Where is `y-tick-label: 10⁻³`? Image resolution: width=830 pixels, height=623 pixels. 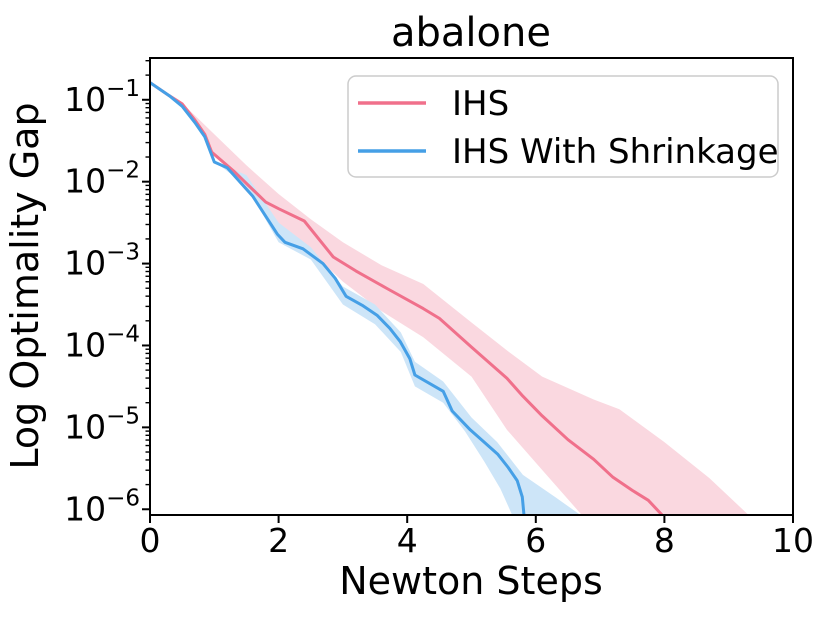
y-tick-label: 10⁻³ is located at coordinates (102, 261).